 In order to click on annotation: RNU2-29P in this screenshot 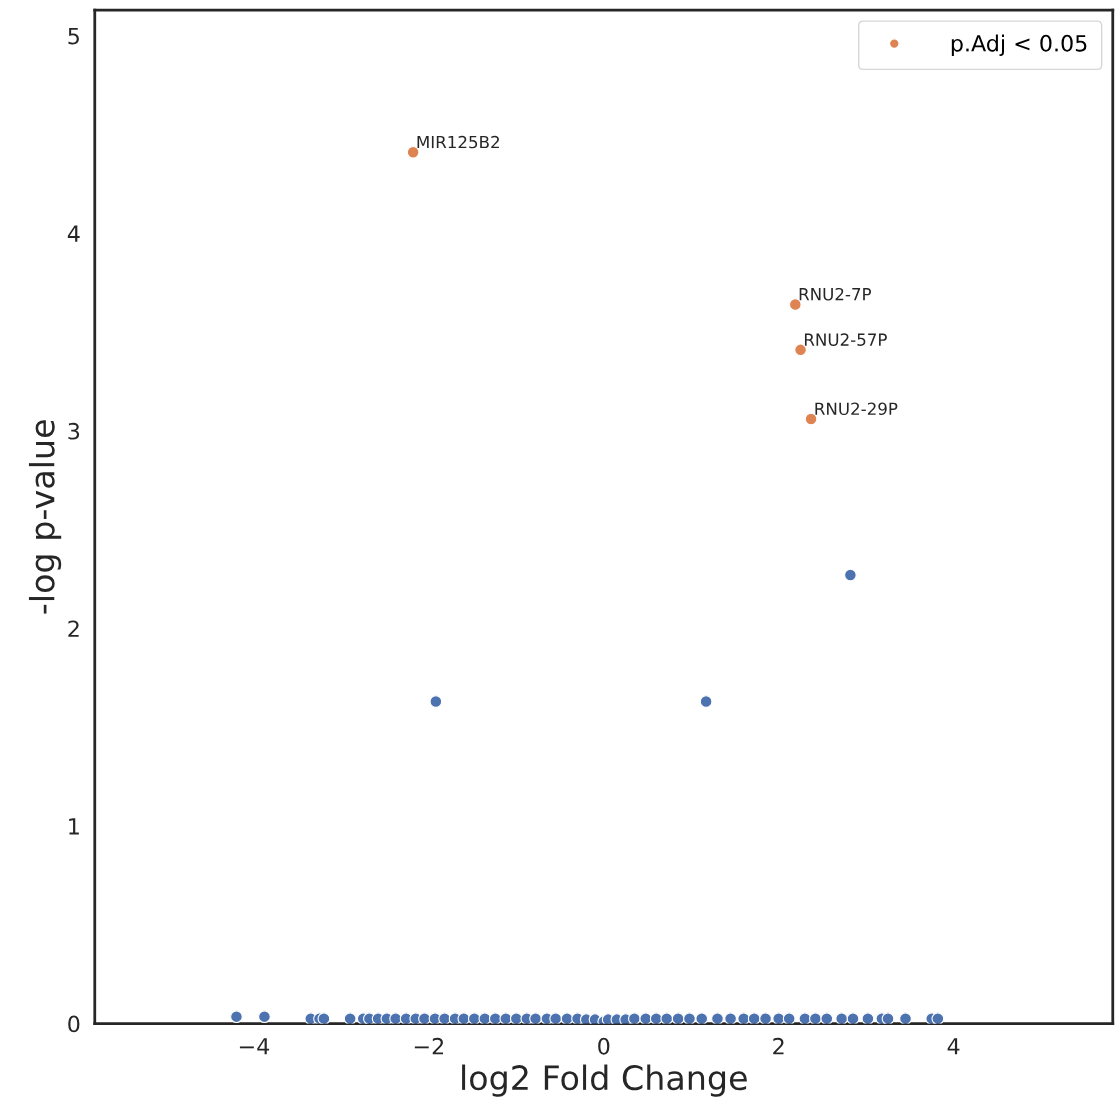, I will do `click(856, 409)`.